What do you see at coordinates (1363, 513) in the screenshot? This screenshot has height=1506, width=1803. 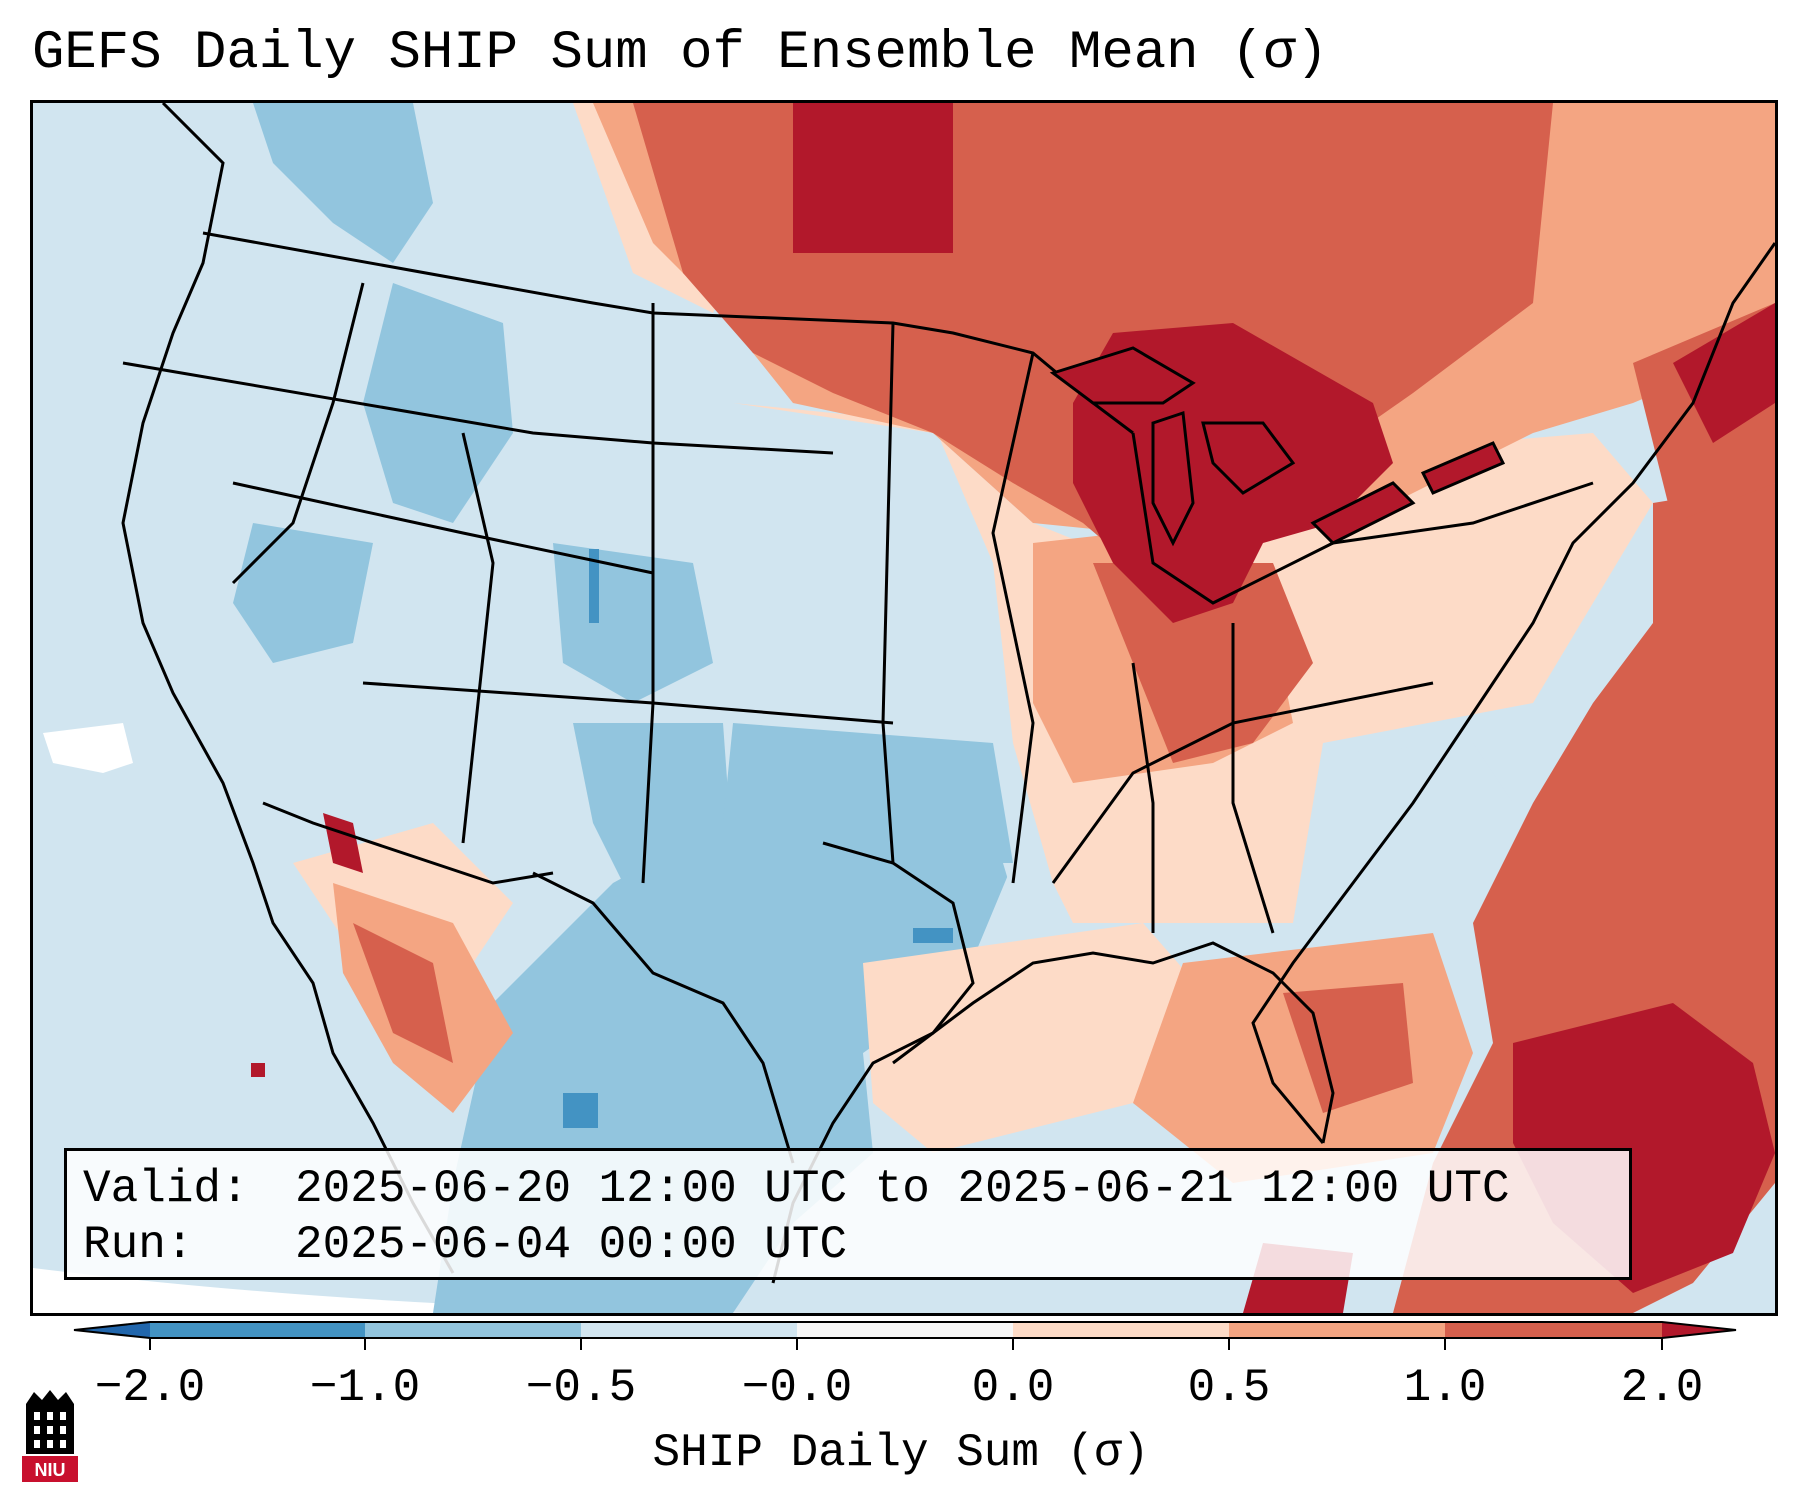 I see `lake-erie` at bounding box center [1363, 513].